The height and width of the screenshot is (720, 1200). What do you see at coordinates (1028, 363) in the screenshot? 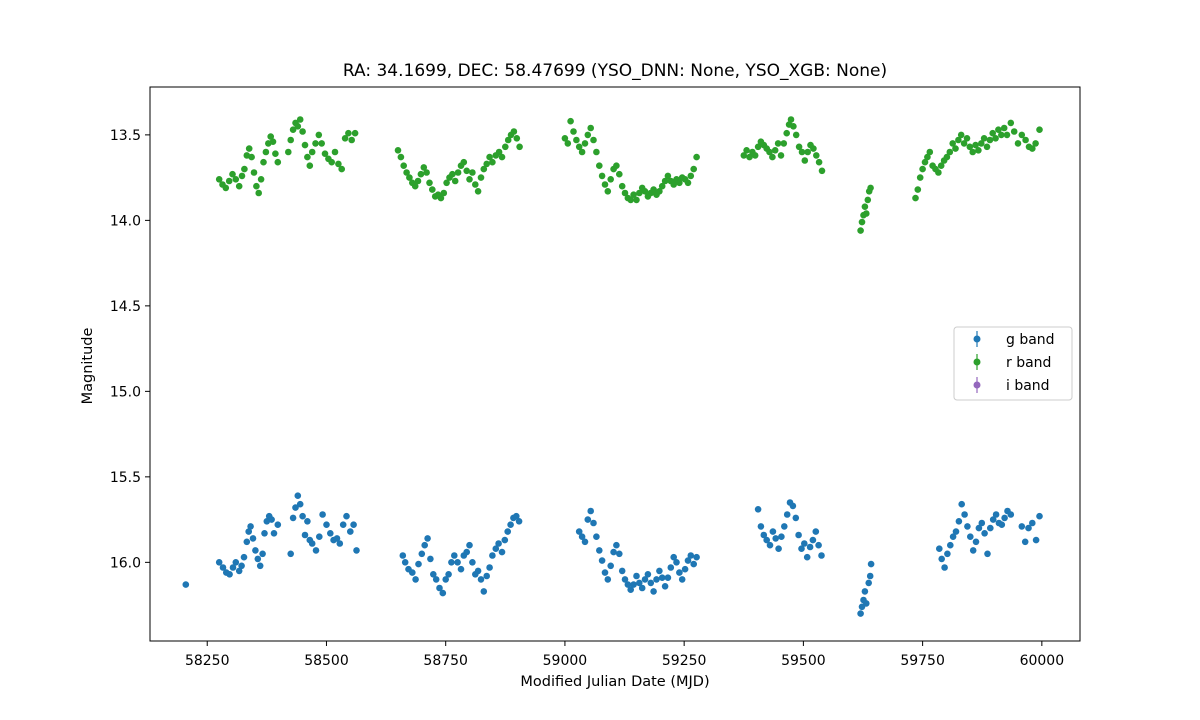
I see `legend-label-r: r band` at bounding box center [1028, 363].